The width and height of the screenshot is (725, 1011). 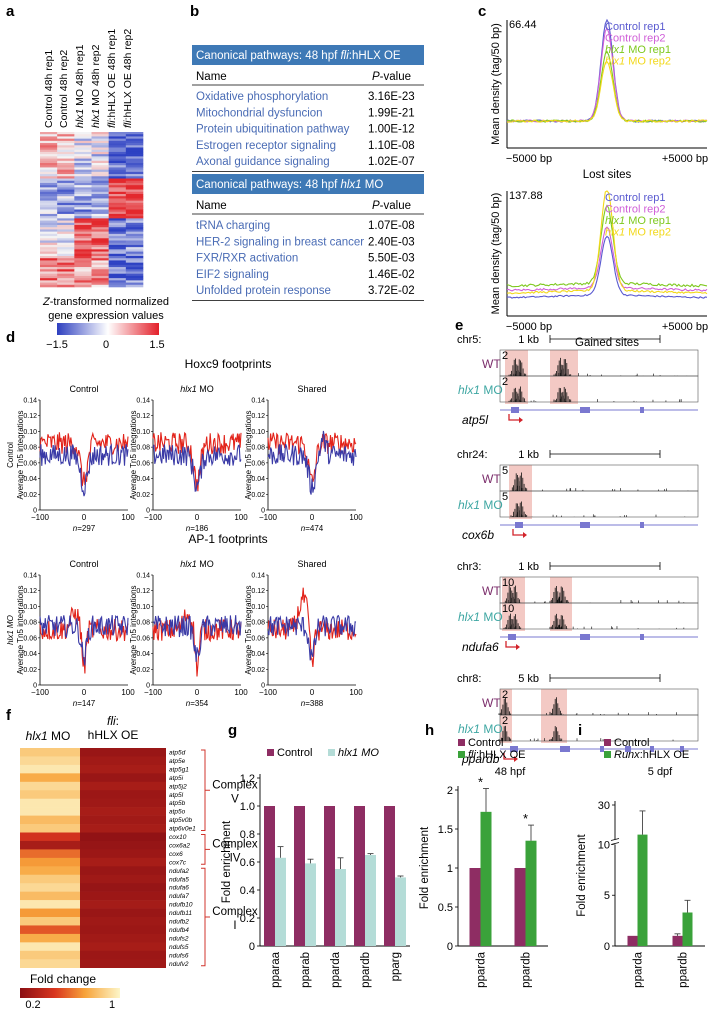 What do you see at coordinates (179, 964) in the screenshot?
I see `panel-f-gene-label: ndufv2` at bounding box center [179, 964].